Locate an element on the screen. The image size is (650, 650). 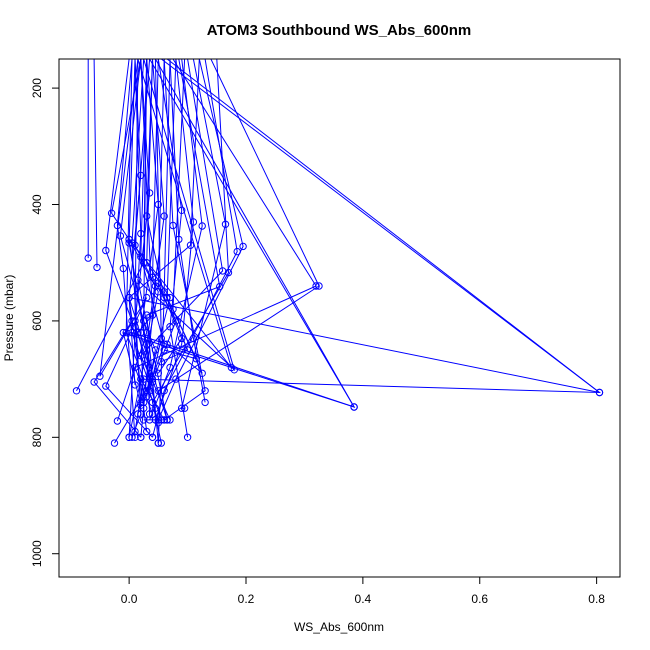
x-tick-label: 0.2 is located at coordinates (246, 599).